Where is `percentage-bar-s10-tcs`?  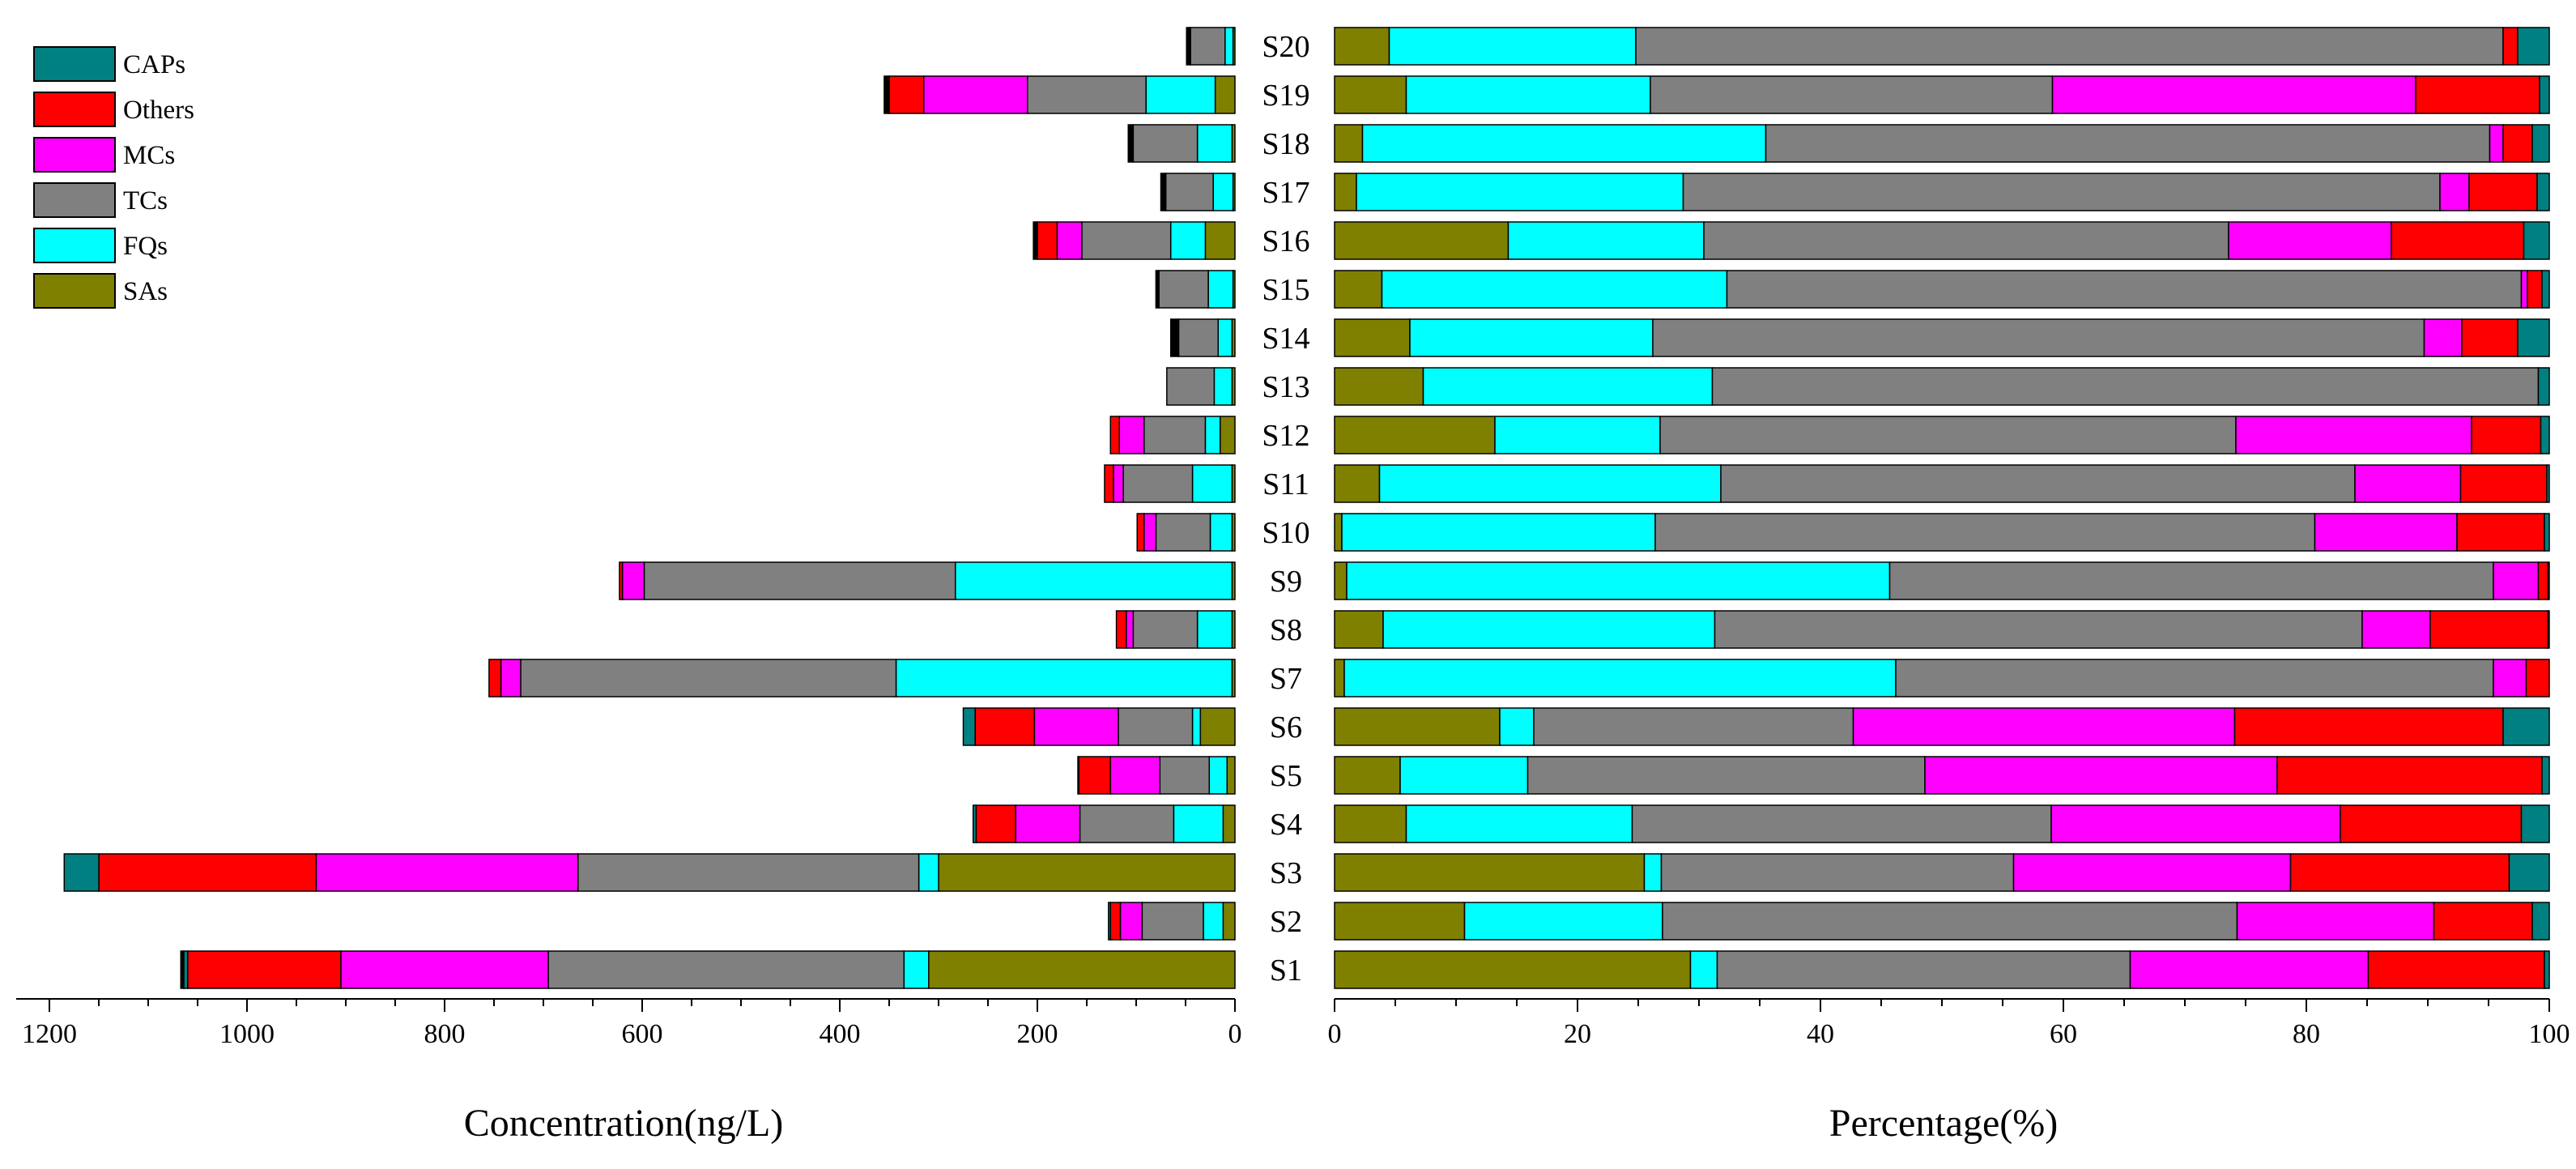 percentage-bar-s10-tcs is located at coordinates (1985, 532).